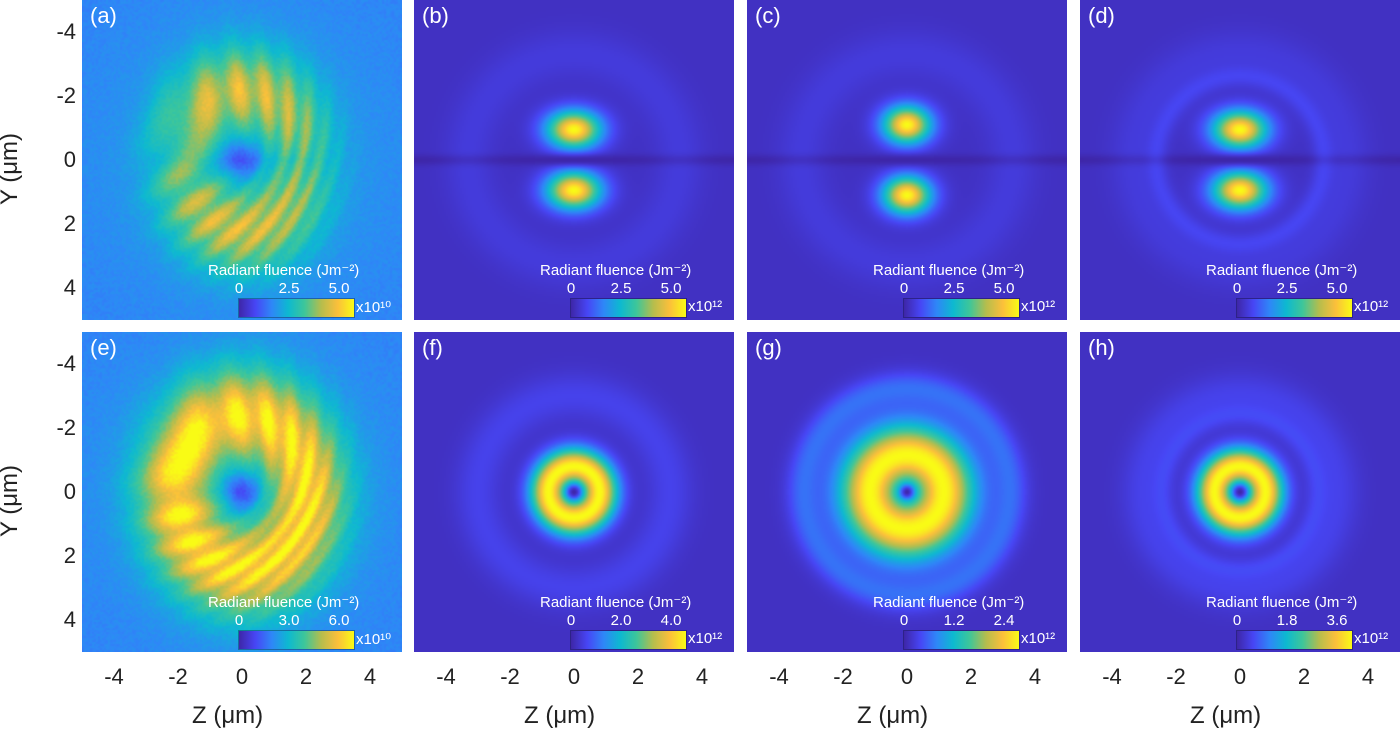 This screenshot has height=730, width=1400. Describe the element at coordinates (1337, 620) in the screenshot. I see `colorbar-tick-label: 3.6` at that location.